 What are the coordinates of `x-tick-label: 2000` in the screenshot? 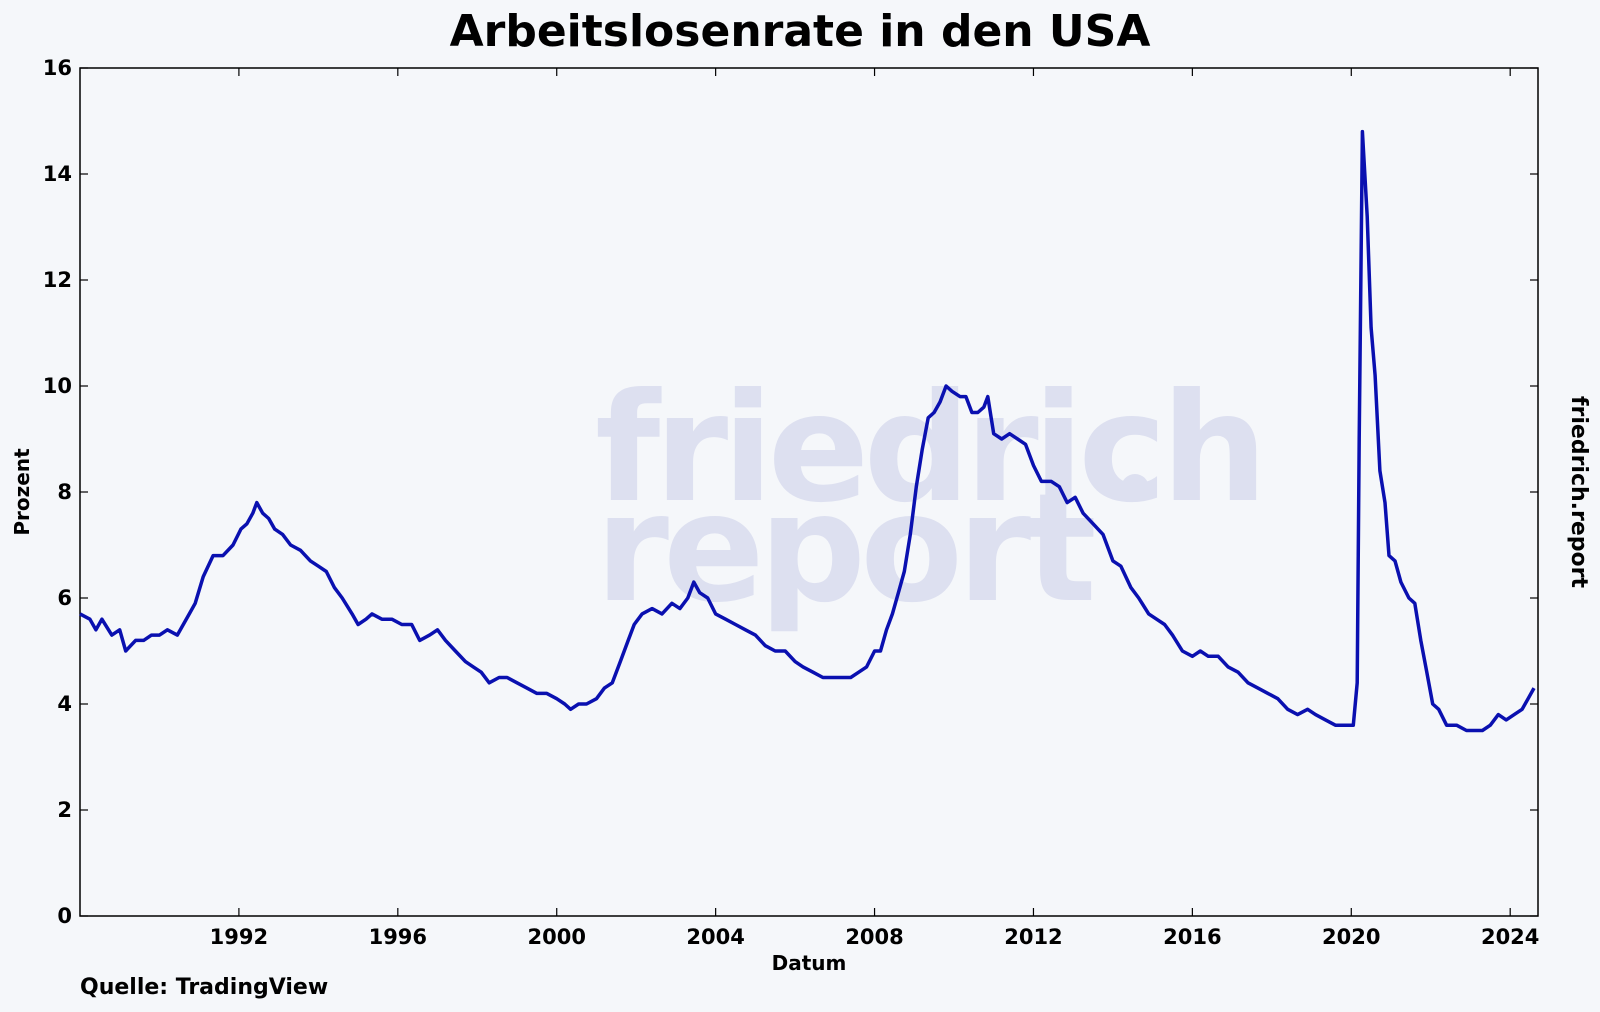 It's located at (557, 937).